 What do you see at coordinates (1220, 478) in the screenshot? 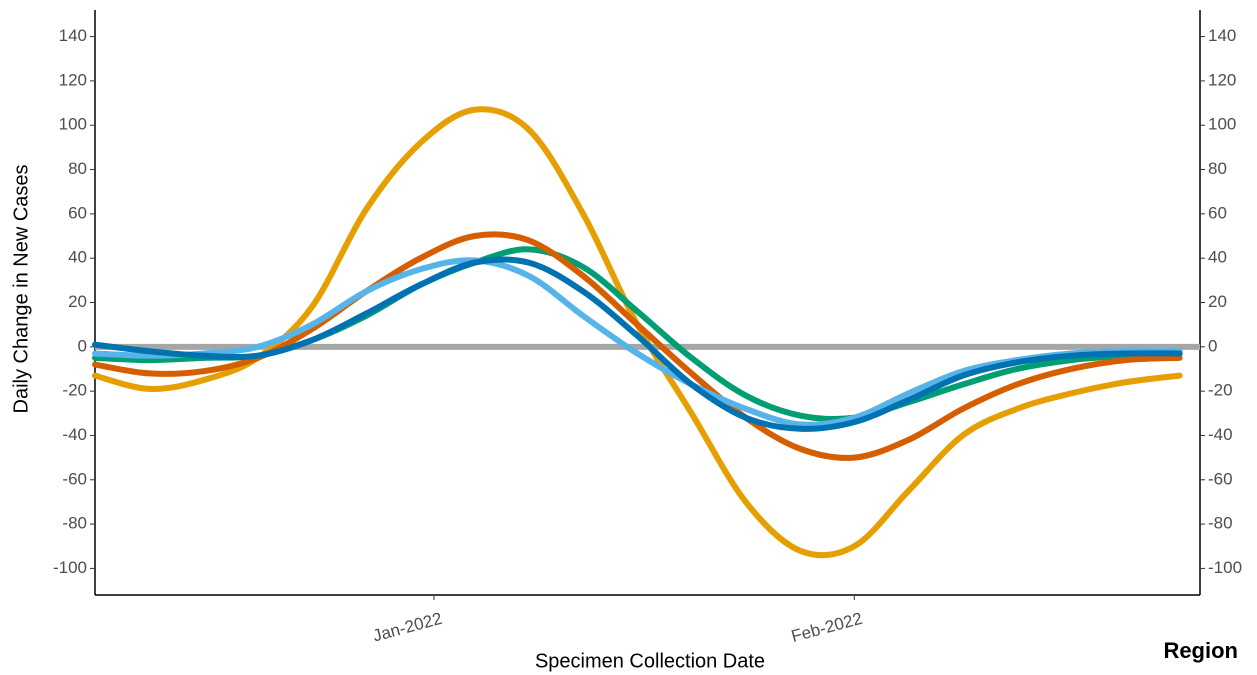
I see `y2-tick-label: -60` at bounding box center [1220, 478].